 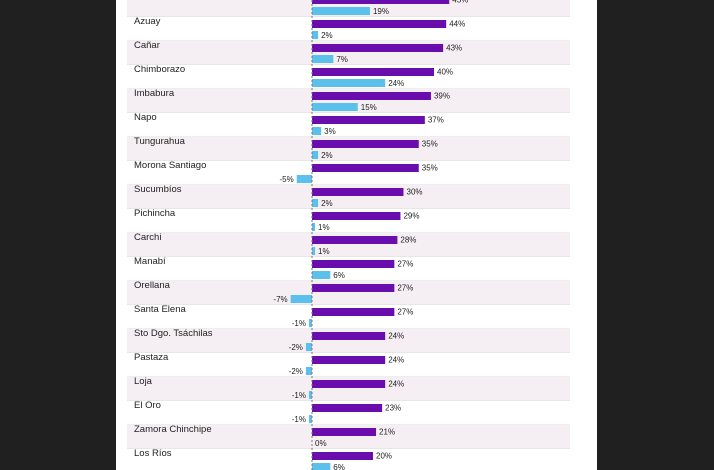 What do you see at coordinates (173, 333) in the screenshot?
I see `category-label: Sto Dgo. Tsáchilas` at bounding box center [173, 333].